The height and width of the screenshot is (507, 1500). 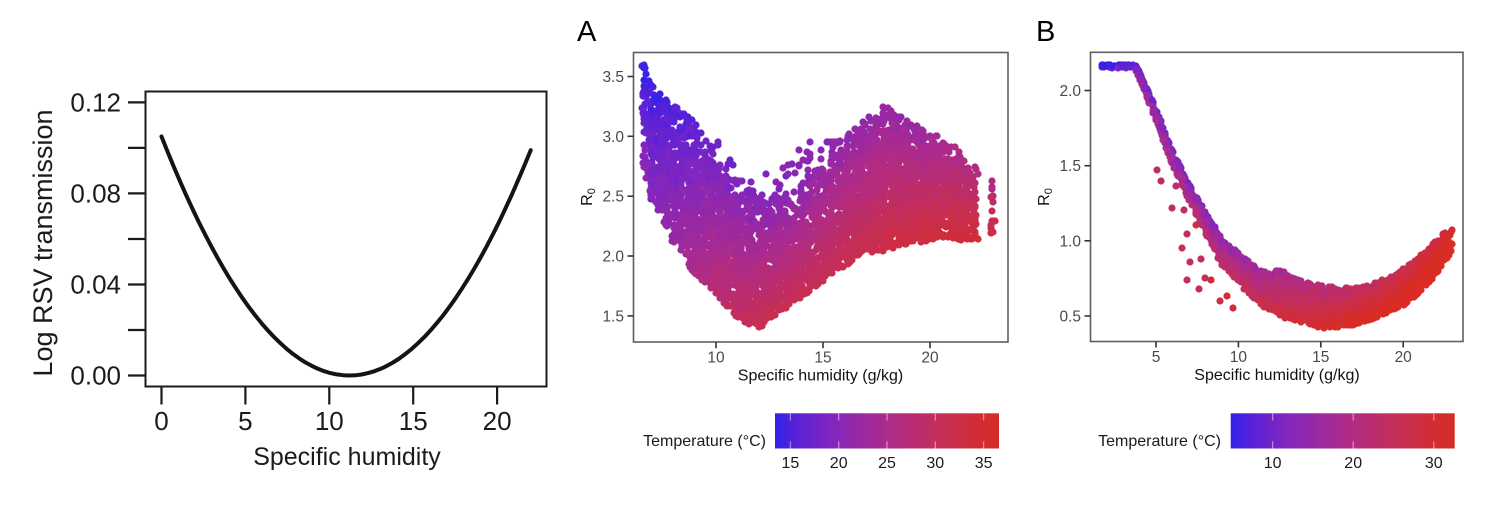 What do you see at coordinates (347, 457) in the screenshot?
I see `svg-text: Specific humidity` at bounding box center [347, 457].